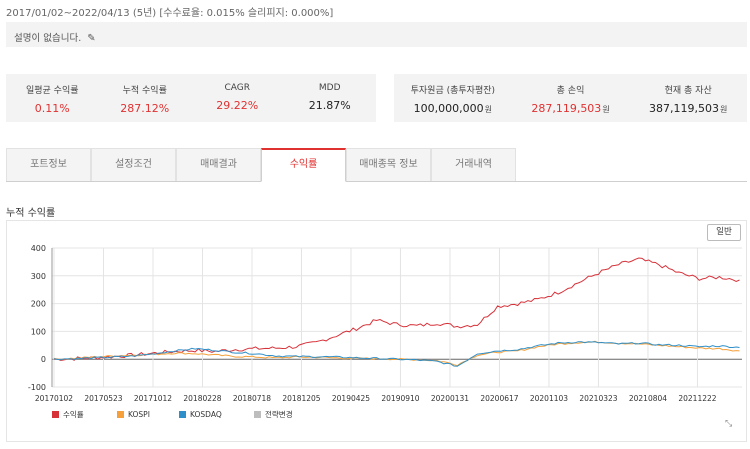  Describe the element at coordinates (38, 276) in the screenshot. I see `y-tick-label: 300` at that location.